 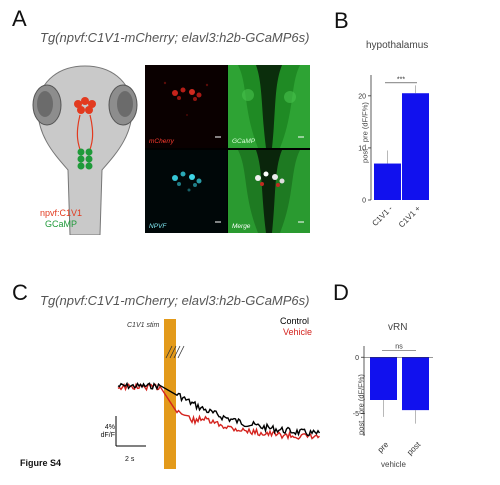 I want to click on b-significance: ***, so click(x=401, y=79).